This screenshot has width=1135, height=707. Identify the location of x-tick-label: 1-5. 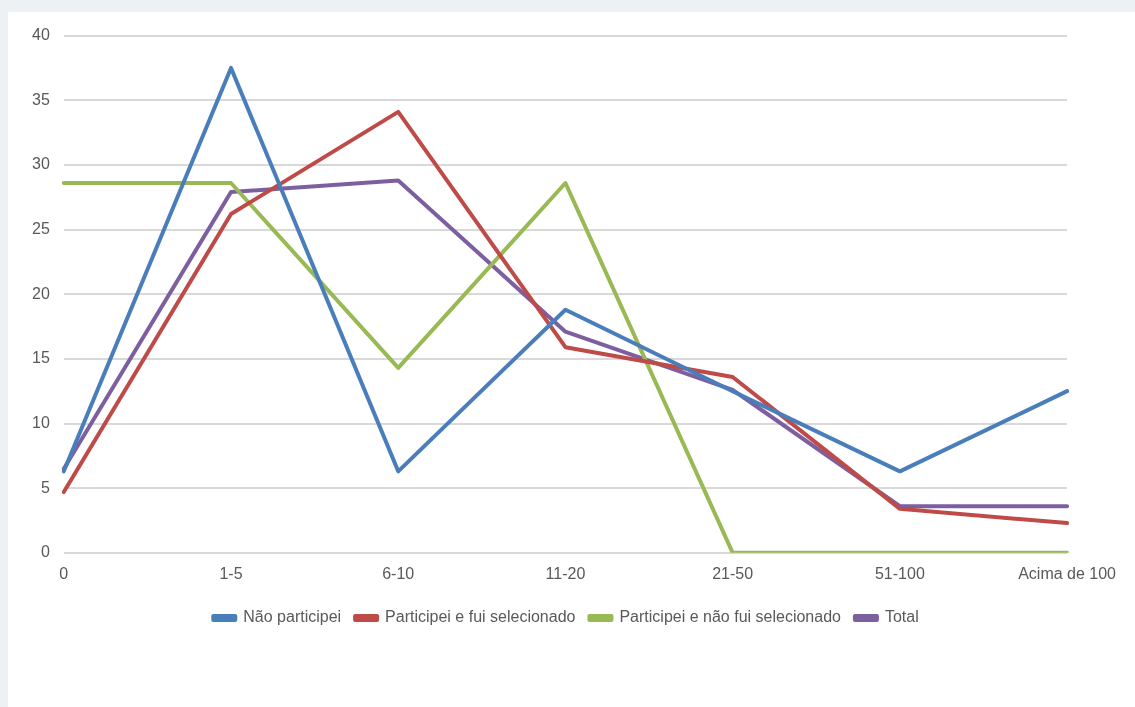
(231, 573).